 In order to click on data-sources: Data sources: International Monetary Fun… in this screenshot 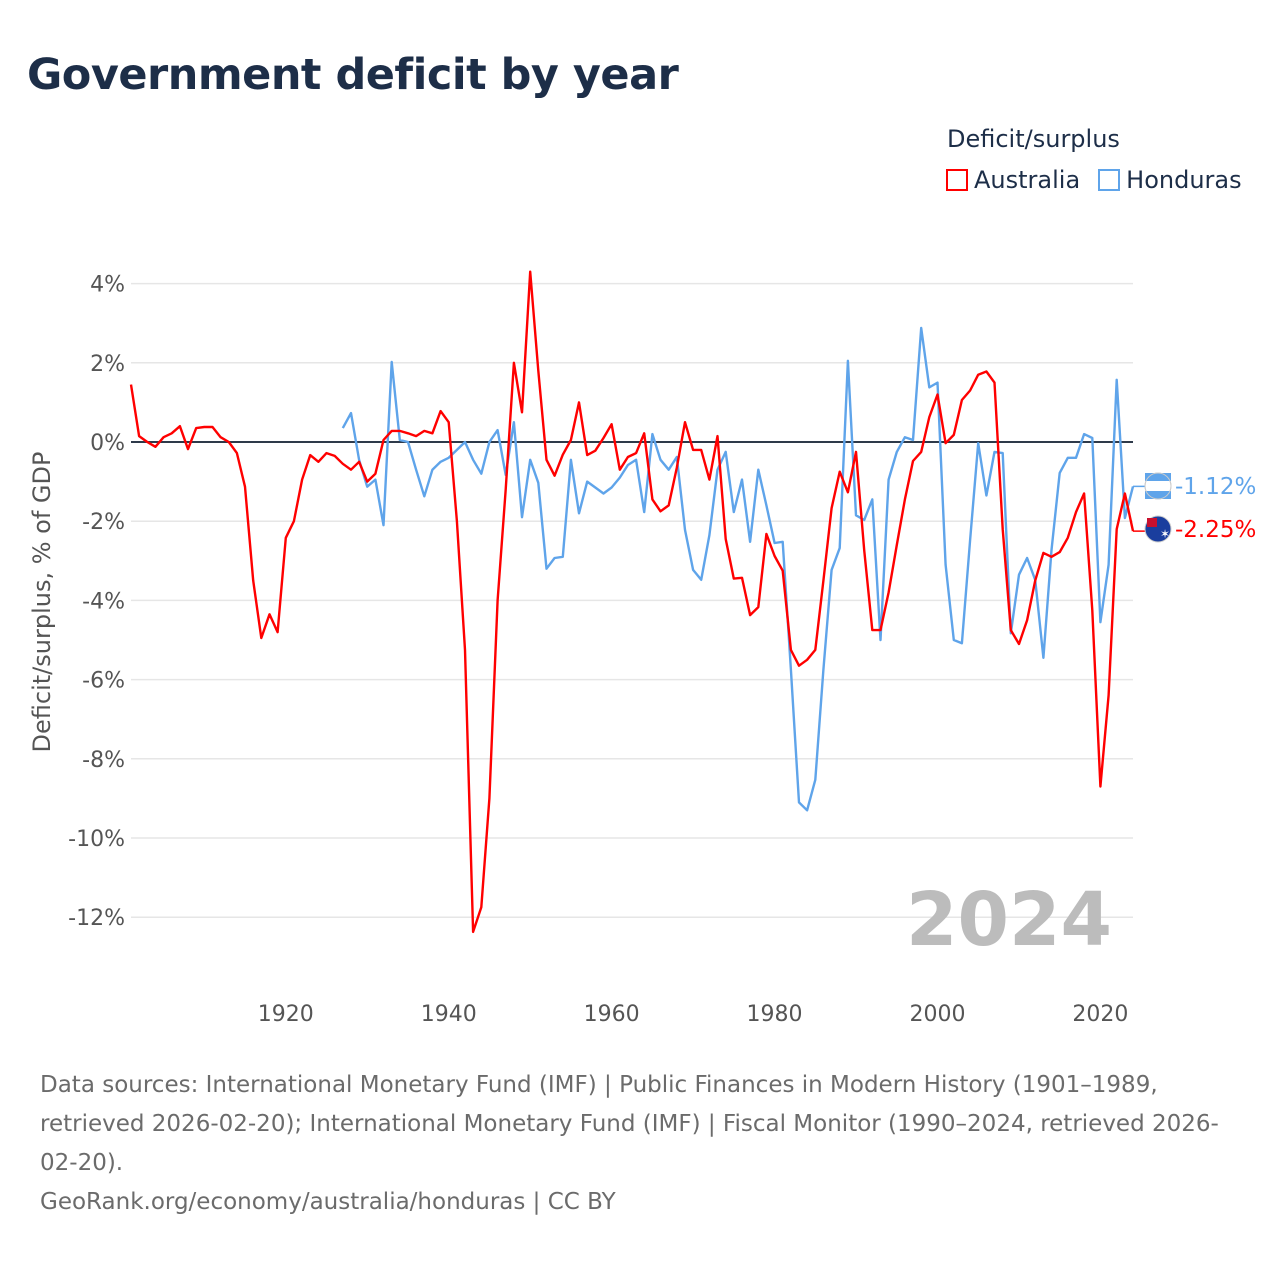, I will do `click(629, 1124)`.